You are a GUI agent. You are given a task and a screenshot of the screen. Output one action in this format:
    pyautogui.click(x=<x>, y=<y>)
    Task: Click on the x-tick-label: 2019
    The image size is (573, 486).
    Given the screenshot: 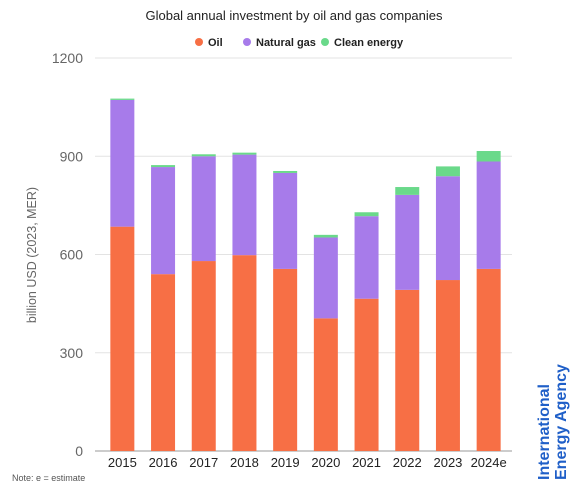 What is the action you would take?
    pyautogui.click(x=285, y=462)
    